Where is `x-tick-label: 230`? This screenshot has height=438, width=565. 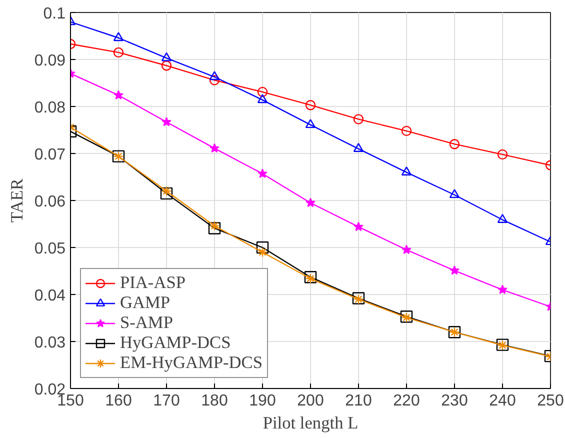
x-tick-label: 230 is located at coordinates (454, 401).